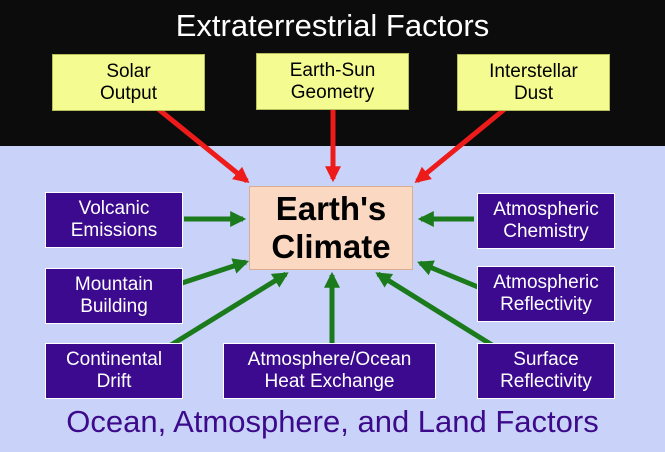 Image resolution: width=665 pixels, height=452 pixels. I want to click on continental-drift-box: Continental Drift, so click(114, 371).